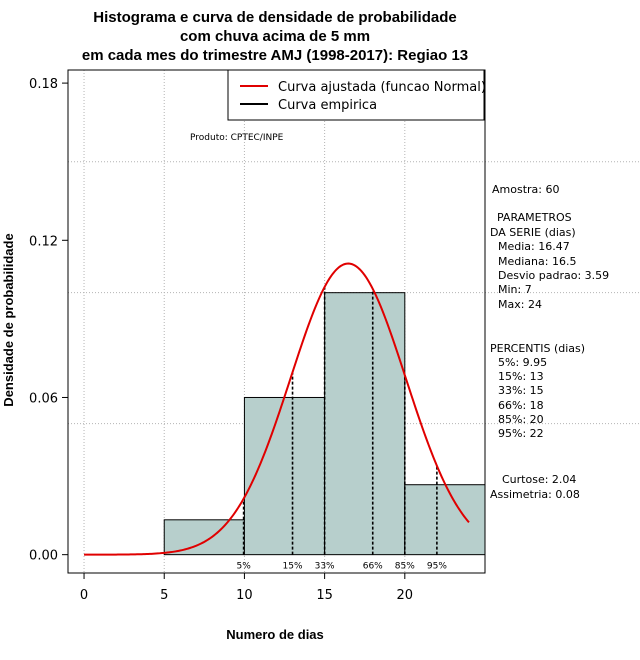 This screenshot has width=640, height=660. I want to click on stat-min: Min: 7, so click(515, 289).